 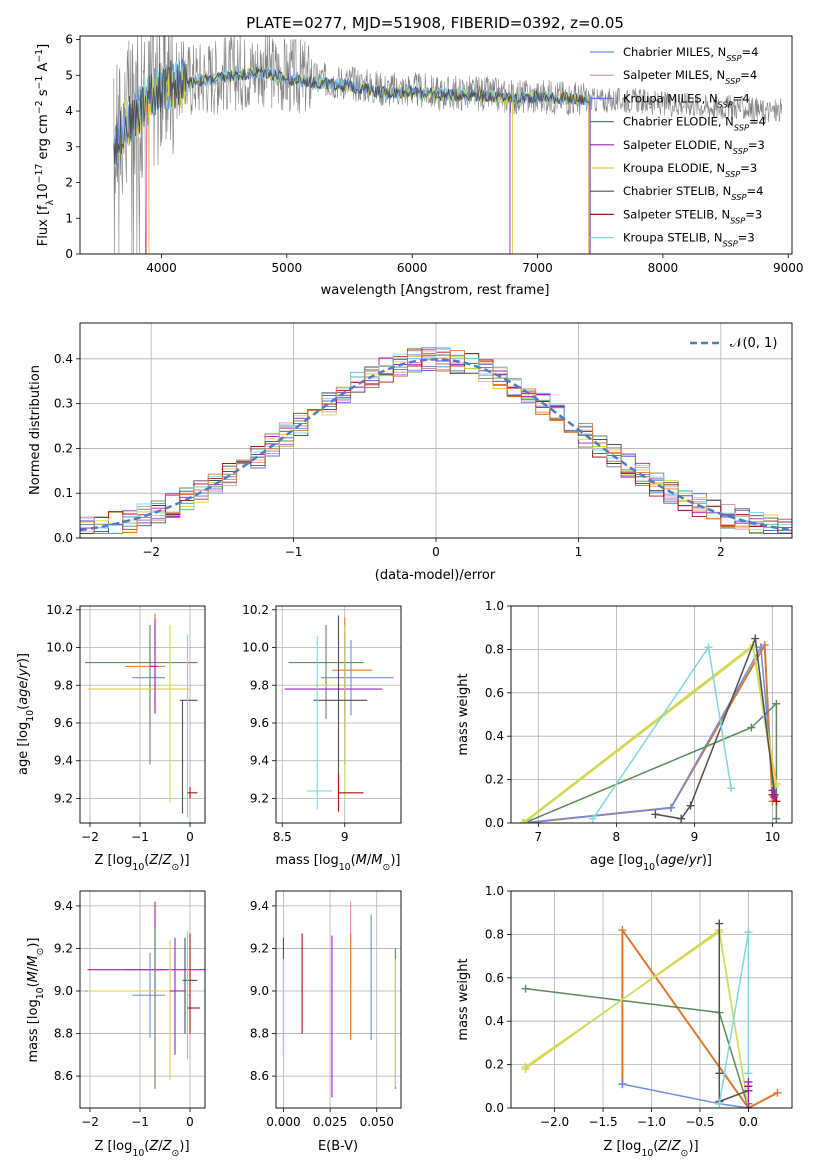 What do you see at coordinates (651, 1122) in the screenshot?
I see `x-tick-label: −1.0` at bounding box center [651, 1122].